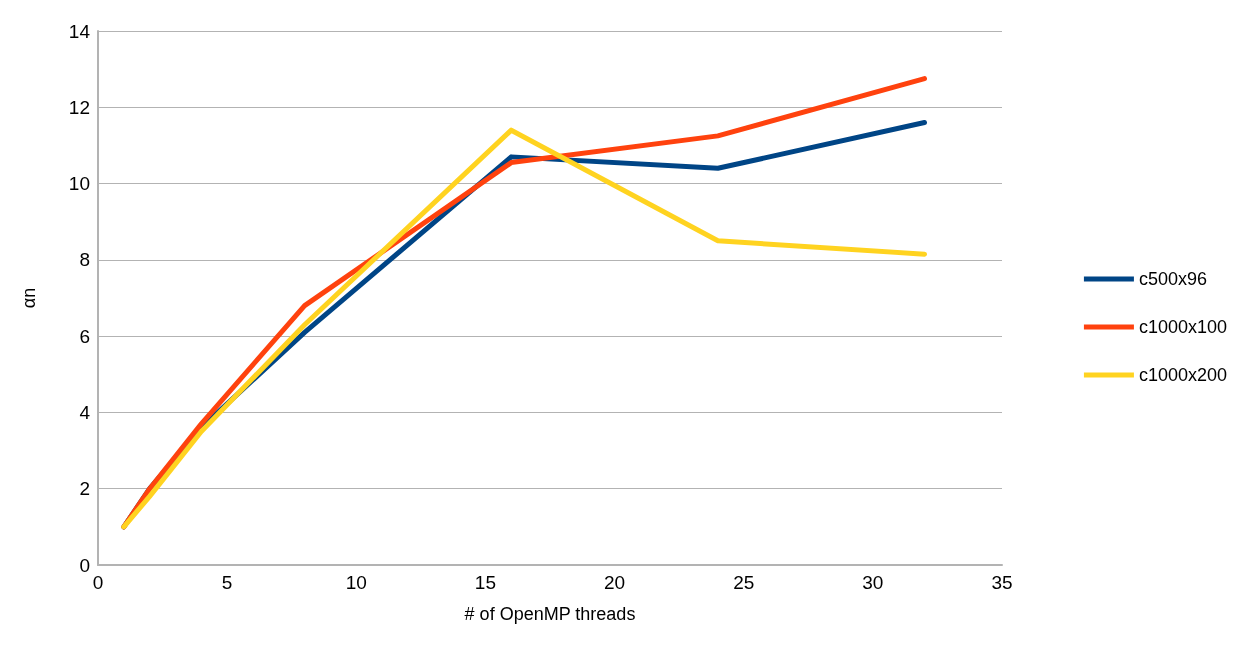 The image size is (1250, 654). I want to click on x-tick-label: 10, so click(356, 582).